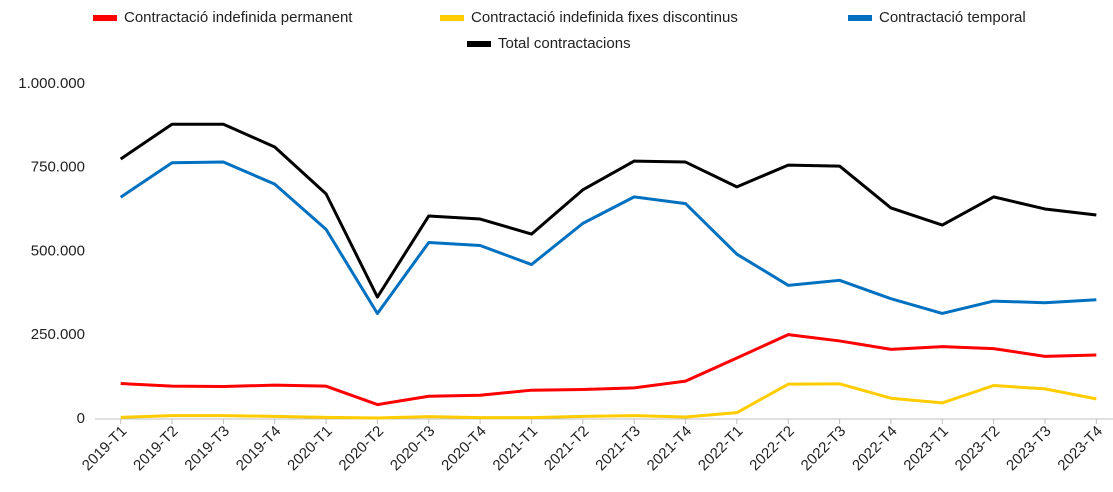  I want to click on legend-label: Total contractacions, so click(564, 43).